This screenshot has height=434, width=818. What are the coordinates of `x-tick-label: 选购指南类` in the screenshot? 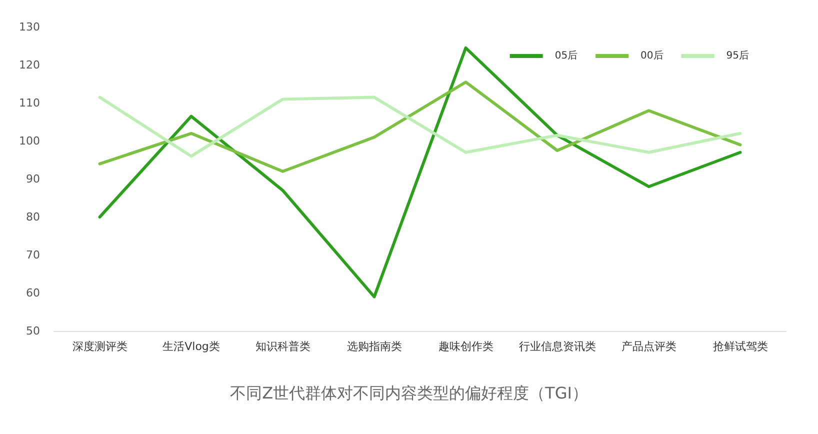 It's located at (374, 346).